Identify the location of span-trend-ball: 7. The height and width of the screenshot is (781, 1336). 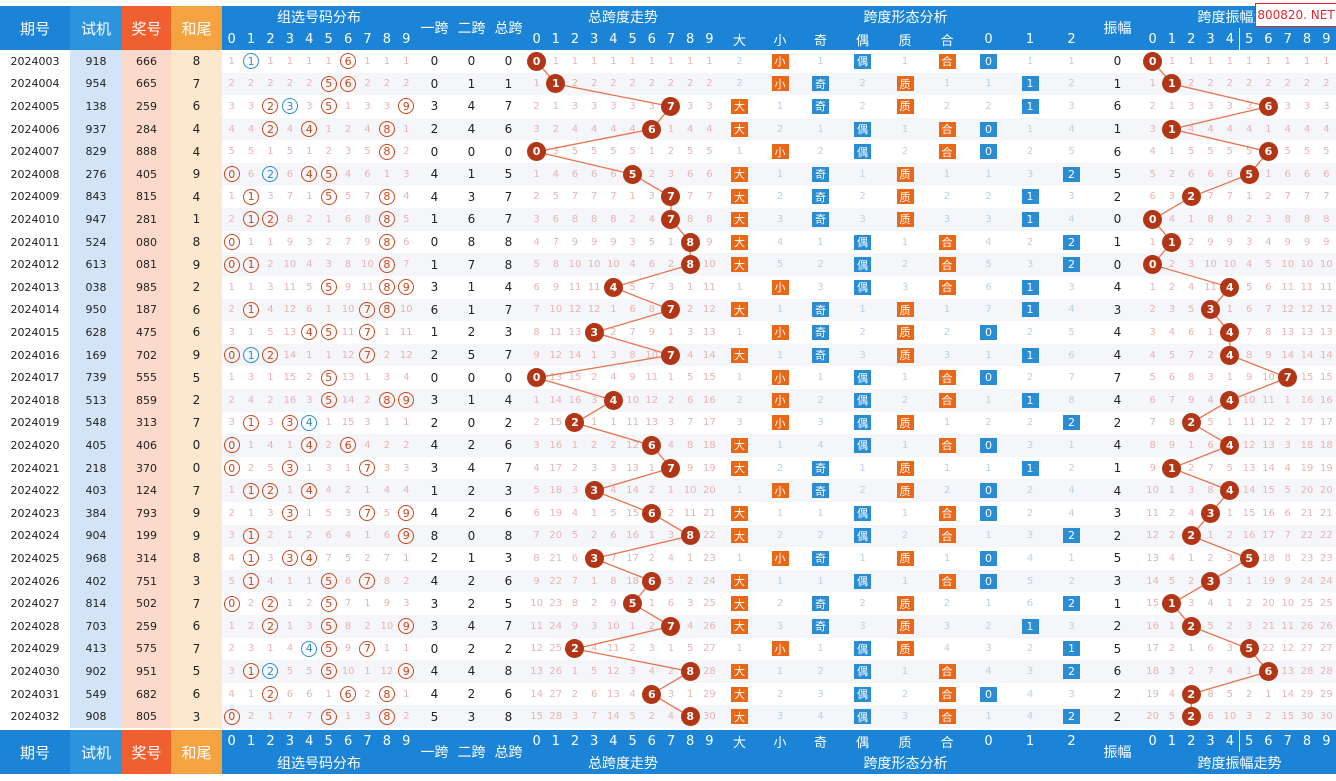
(671, 197).